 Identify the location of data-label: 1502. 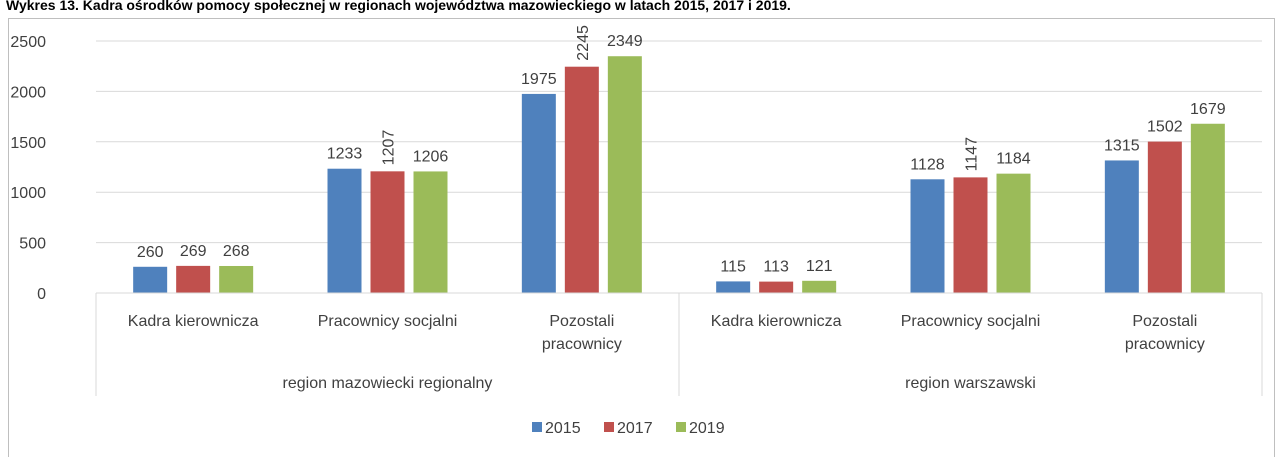
(1165, 127).